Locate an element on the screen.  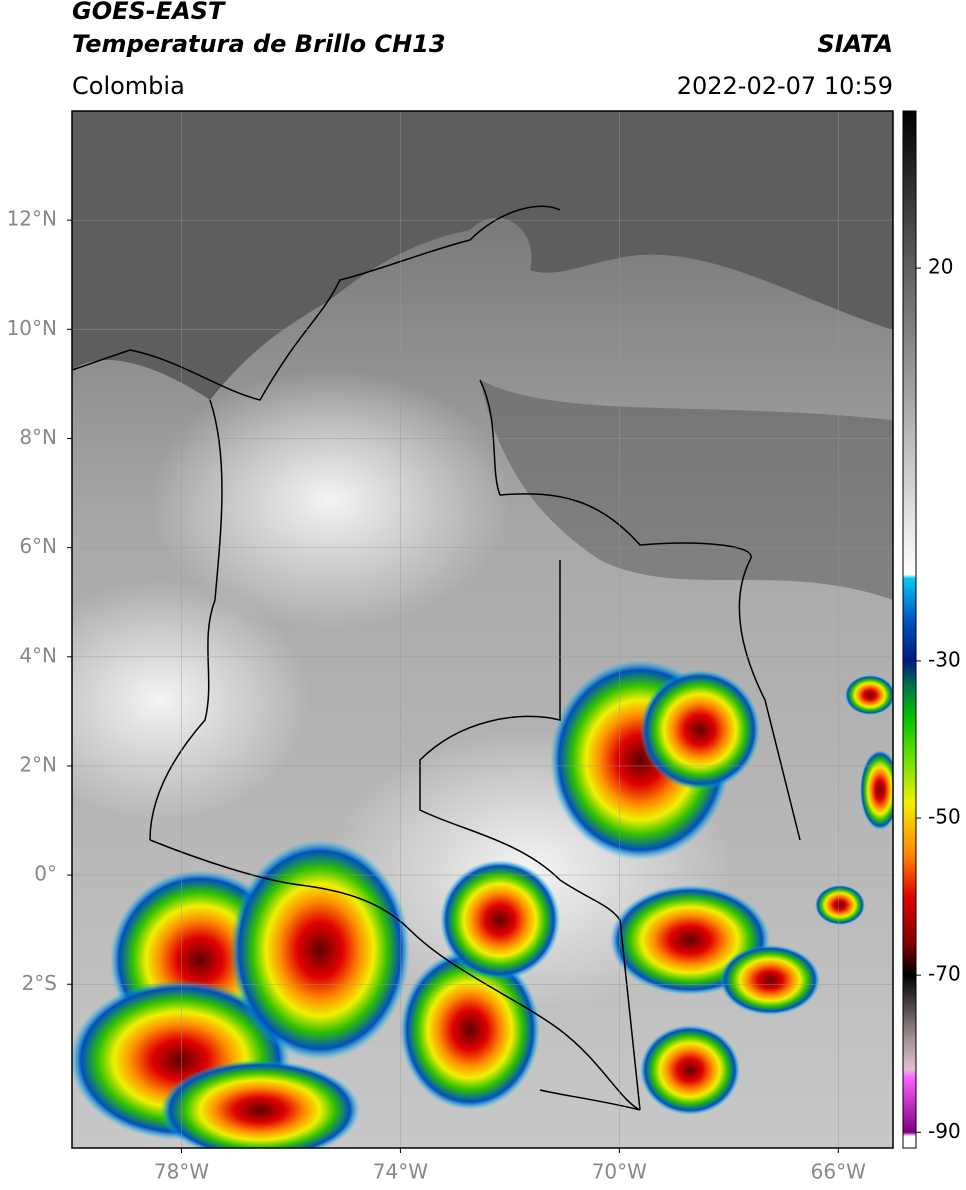
y-tick-label: 4°N is located at coordinates (38, 655).